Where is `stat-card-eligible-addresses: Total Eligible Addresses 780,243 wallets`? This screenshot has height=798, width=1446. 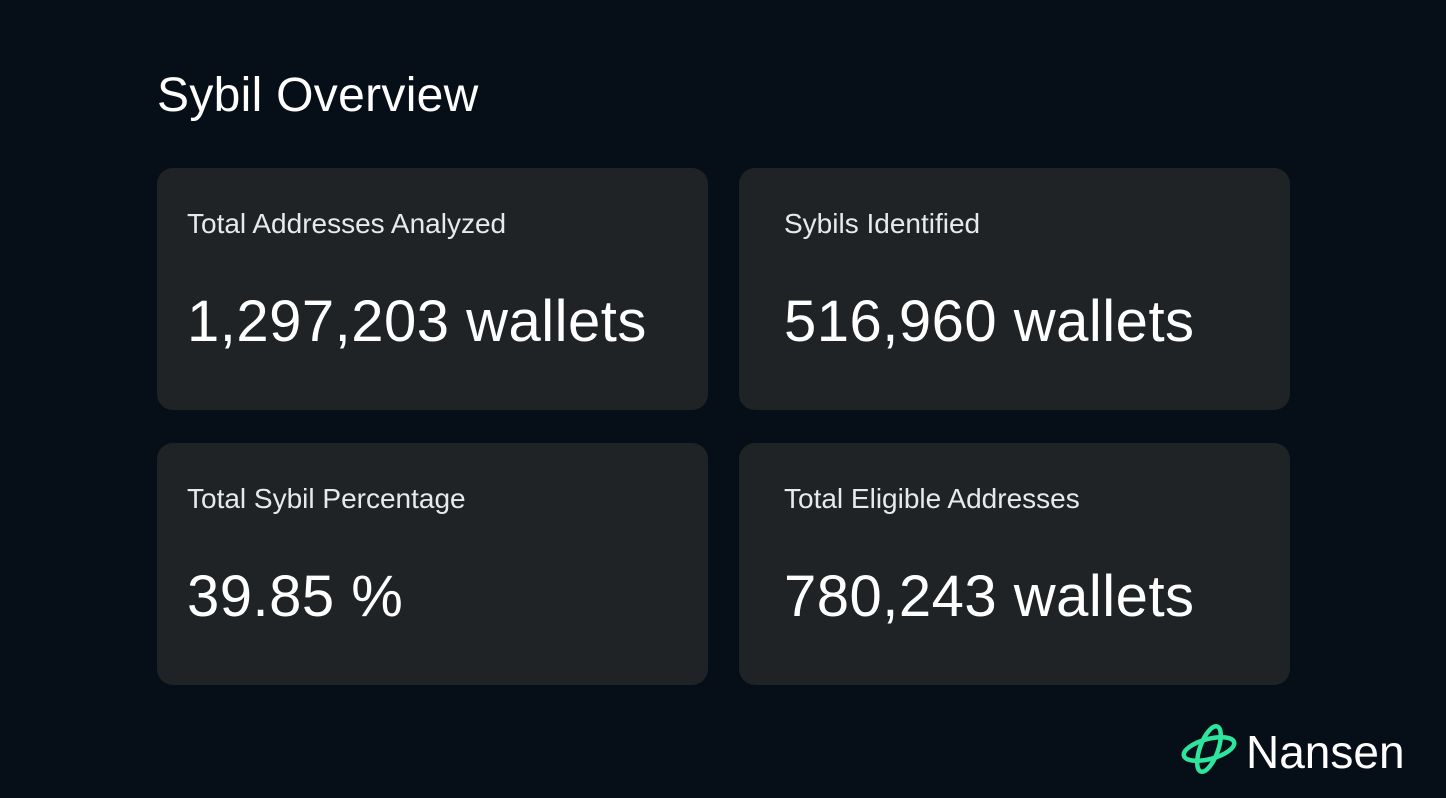 stat-card-eligible-addresses: Total Eligible Addresses 780,243 wallets is located at coordinates (1014, 564).